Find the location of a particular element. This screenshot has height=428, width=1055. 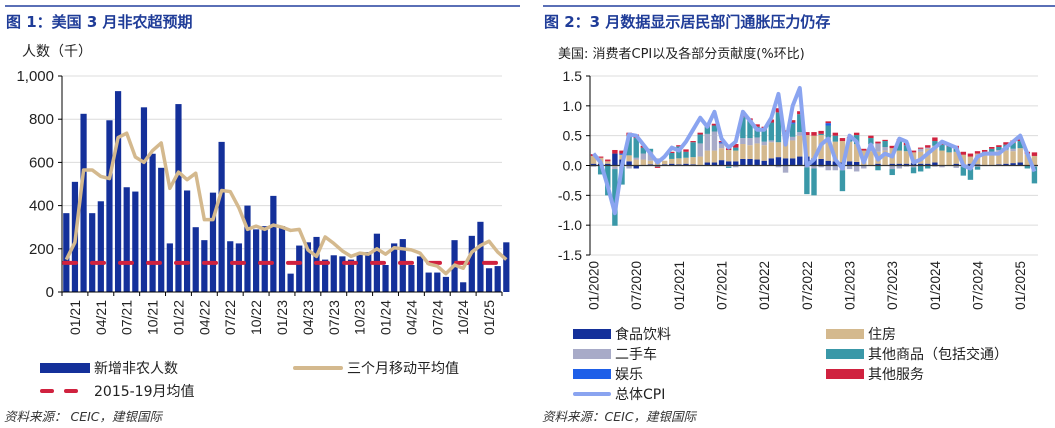

chart2-title: 图 2：3 月数据显示居民部门通胀压力仍存 is located at coordinates (687, 22).